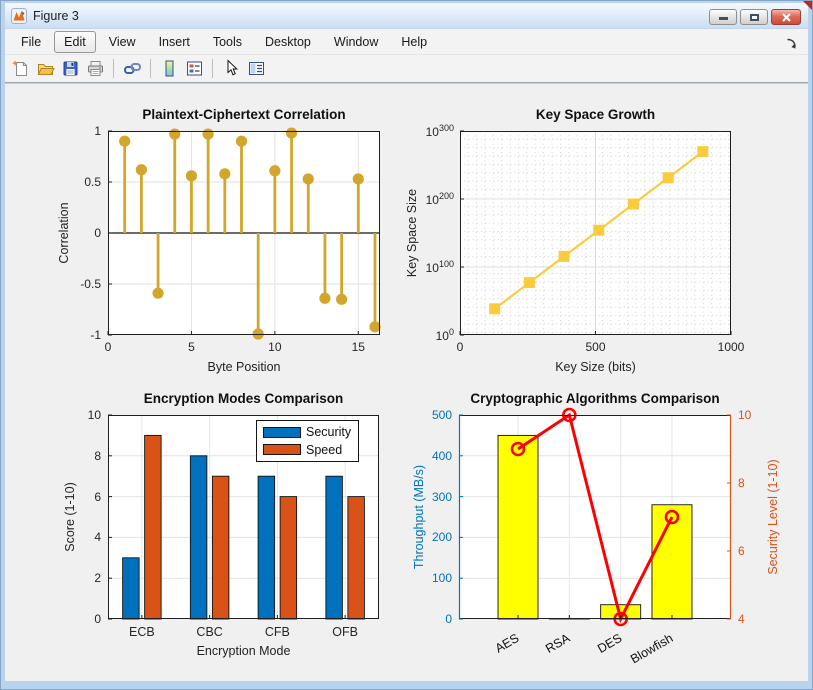  I want to click on figure-toolbar, so click(406, 69).